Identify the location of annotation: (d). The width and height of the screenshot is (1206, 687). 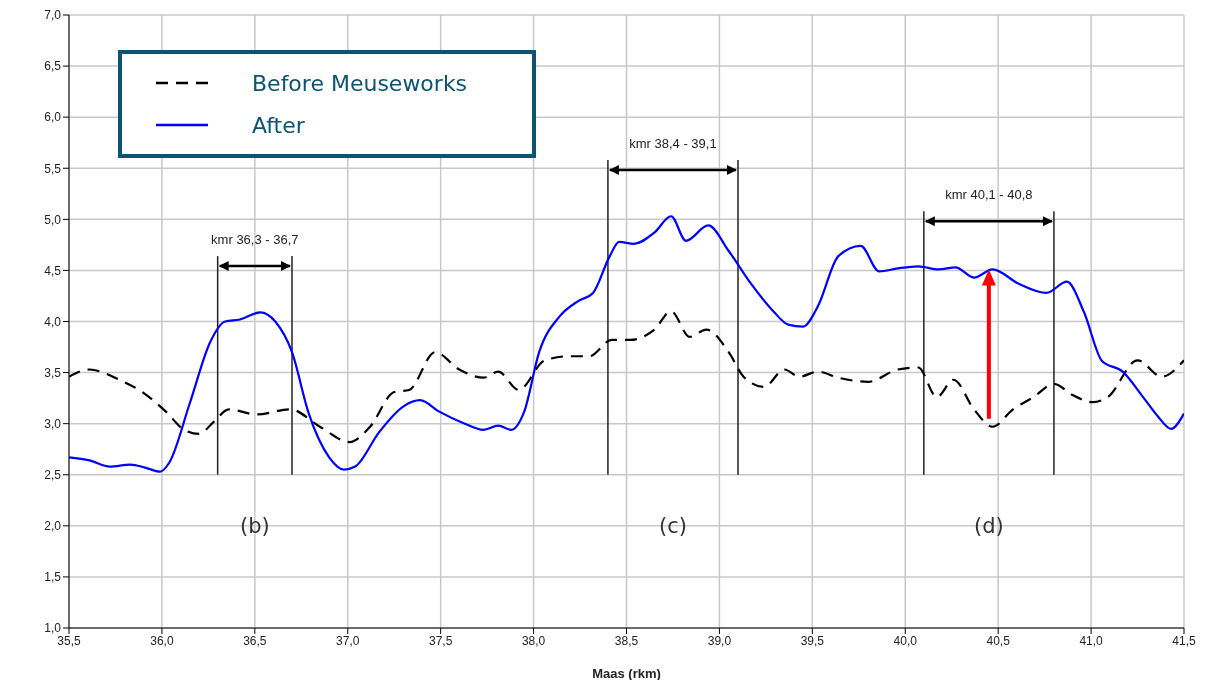
(989, 525).